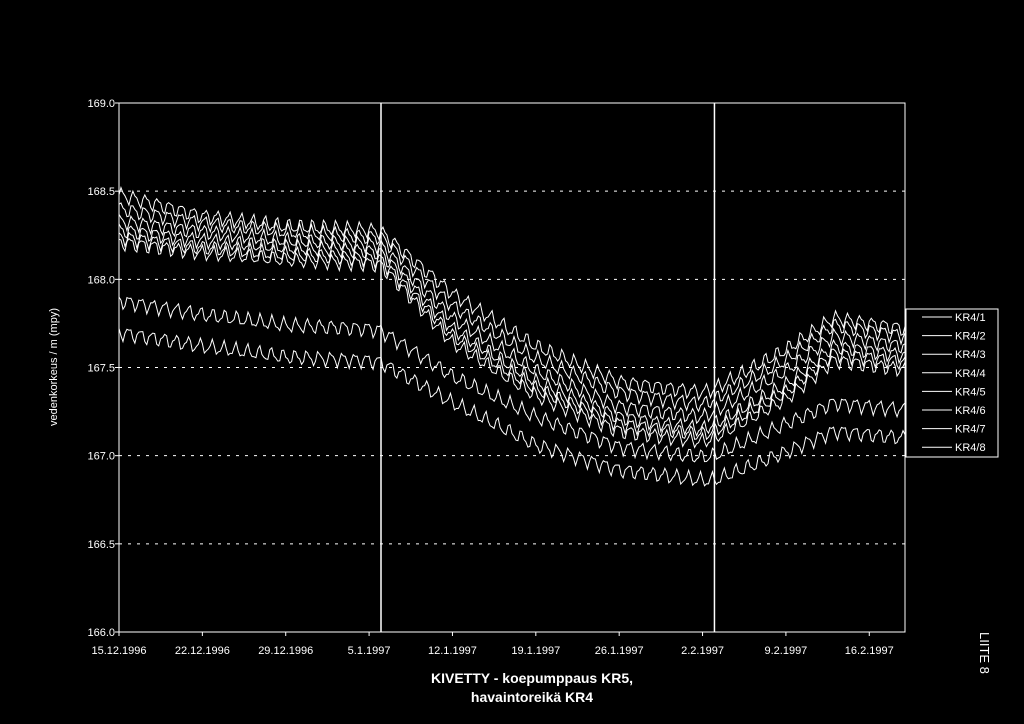 This screenshot has height=724, width=1024. Describe the element at coordinates (984, 653) in the screenshot. I see `appendix-label: LIITE 8` at that location.